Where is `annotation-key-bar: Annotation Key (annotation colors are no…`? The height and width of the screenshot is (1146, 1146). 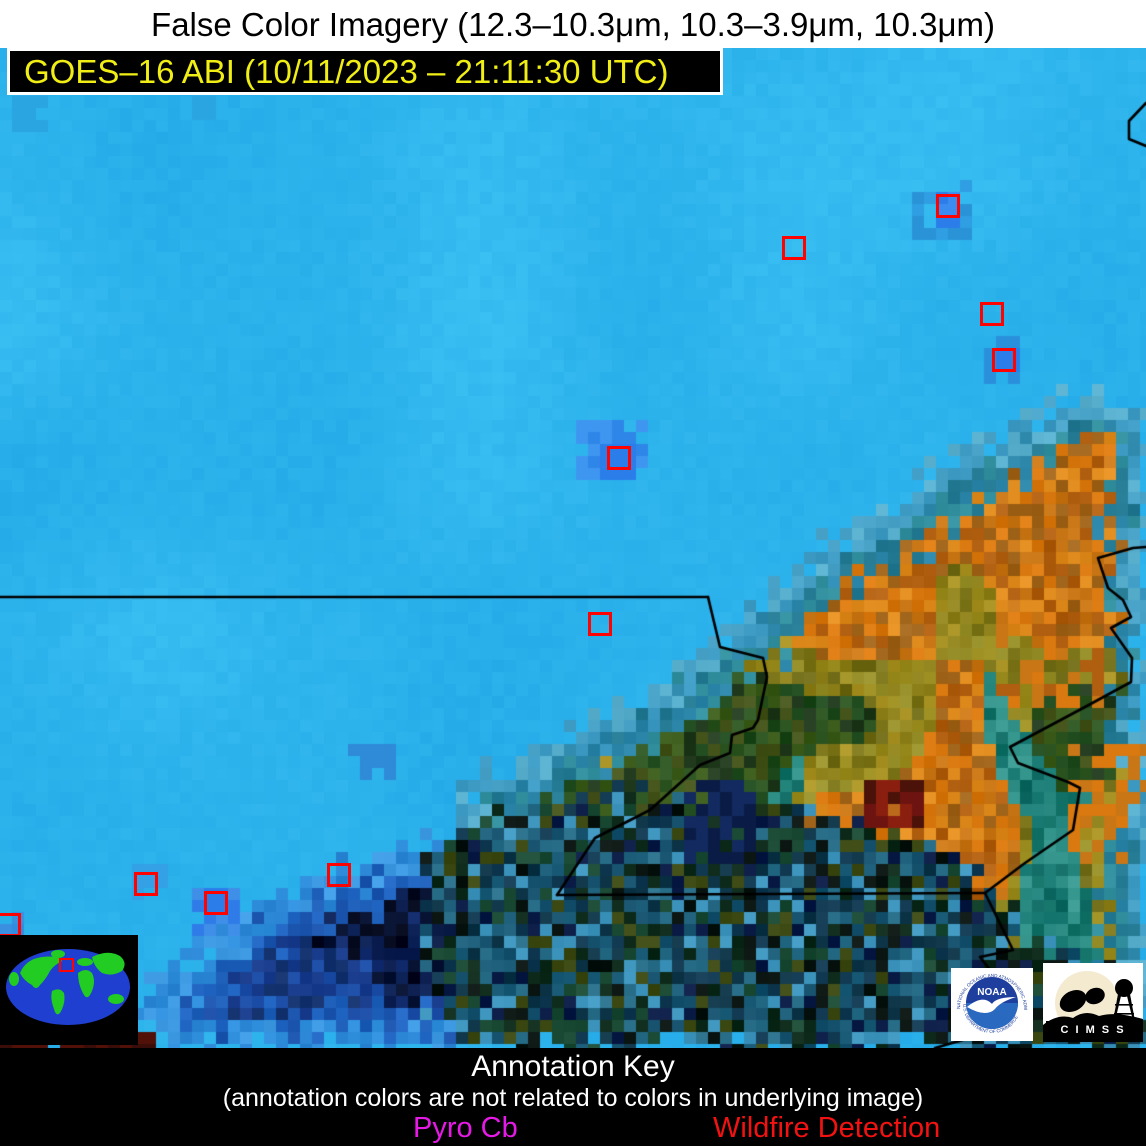
annotation-key-bar: Annotation Key (annotation colors are no… is located at coordinates (573, 1097).